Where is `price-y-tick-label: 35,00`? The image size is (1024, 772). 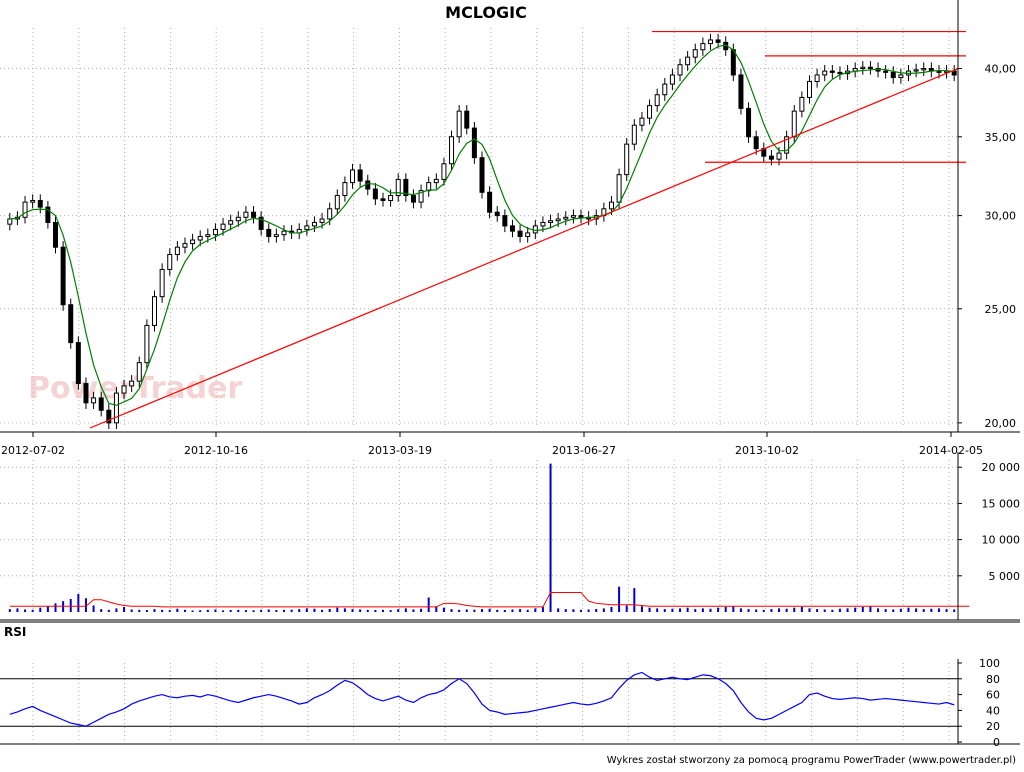
price-y-tick-label: 35,00 is located at coordinates (1001, 137).